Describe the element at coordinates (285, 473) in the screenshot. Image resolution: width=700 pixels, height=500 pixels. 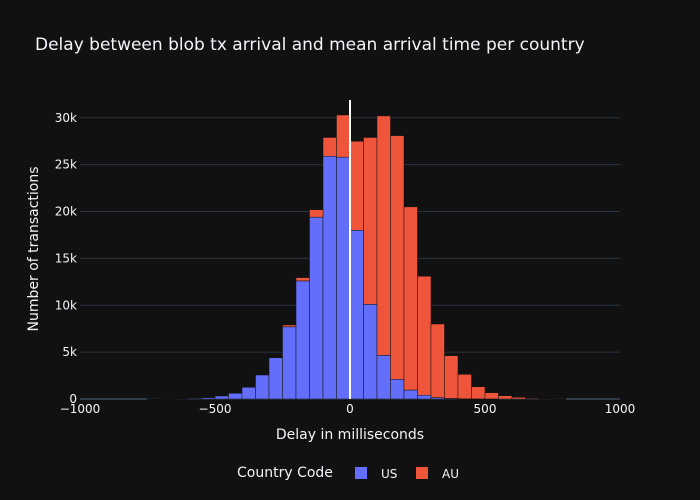
I see `legend-title: Country Code` at that location.